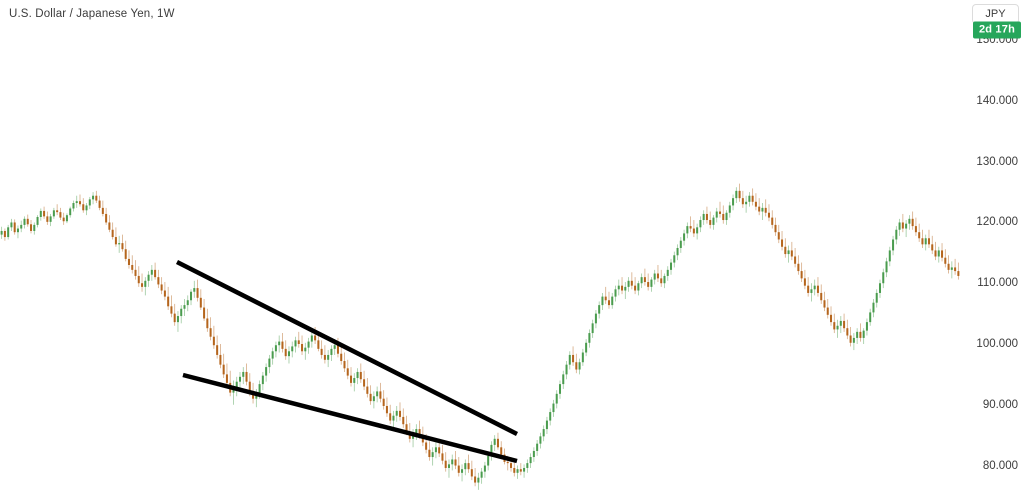  What do you see at coordinates (996, 30) in the screenshot?
I see `countdown-badge: 2d 17h` at bounding box center [996, 30].